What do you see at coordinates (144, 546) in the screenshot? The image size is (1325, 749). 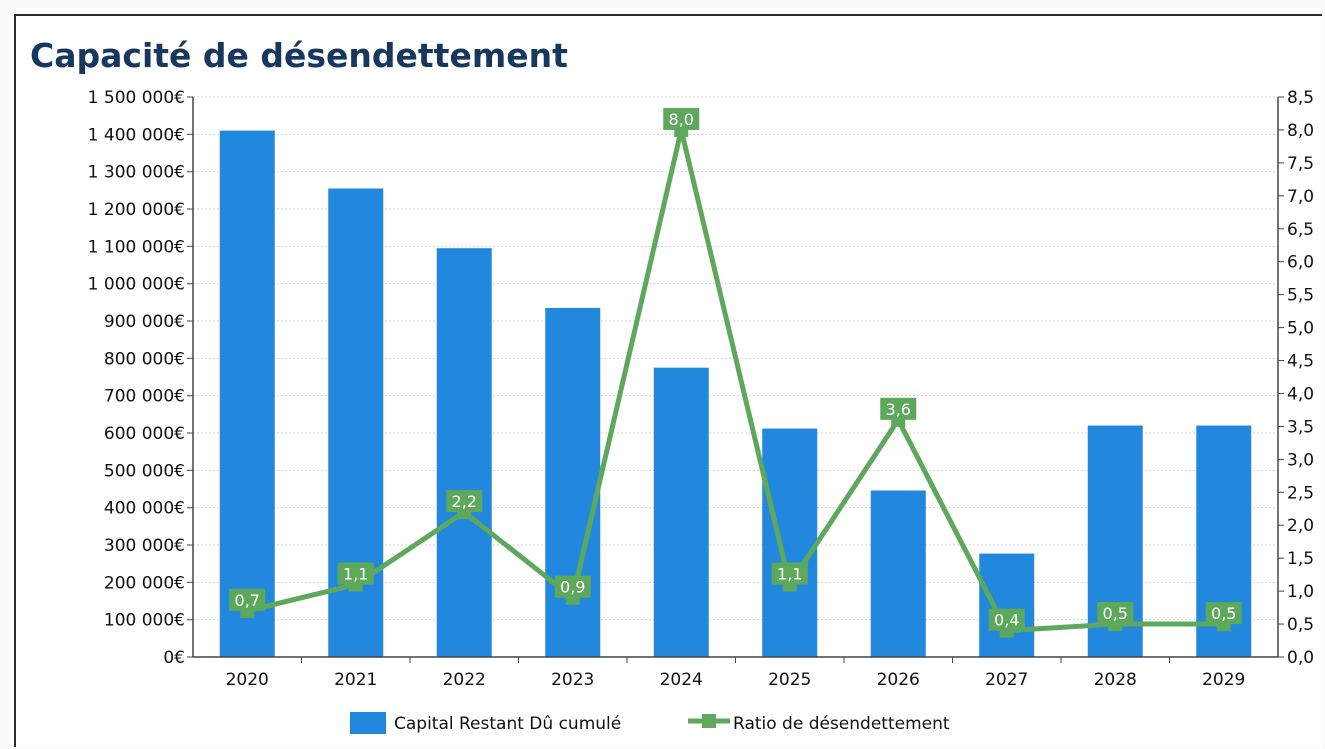 I see `y-left-tick-label: 300 000€` at bounding box center [144, 546].